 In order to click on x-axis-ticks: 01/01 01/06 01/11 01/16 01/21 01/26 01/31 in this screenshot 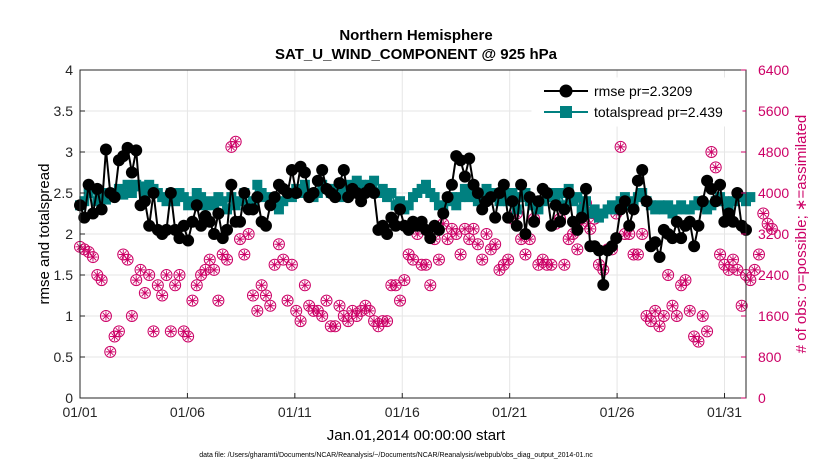, I will do `click(402, 406)`.